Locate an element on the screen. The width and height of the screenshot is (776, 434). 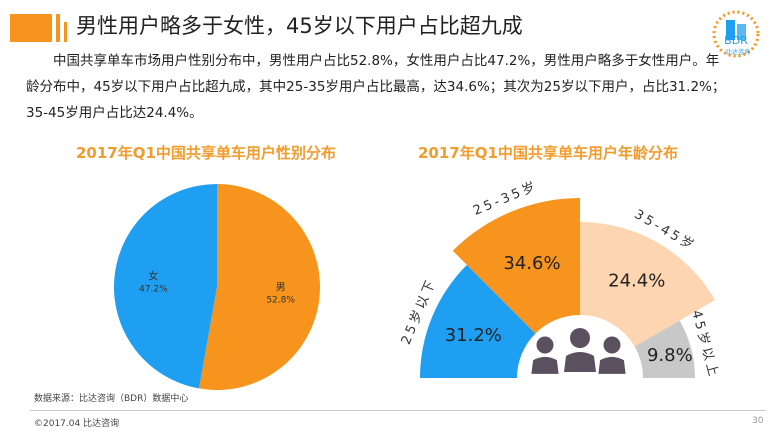
slice-label: 女 is located at coordinates (153, 275).